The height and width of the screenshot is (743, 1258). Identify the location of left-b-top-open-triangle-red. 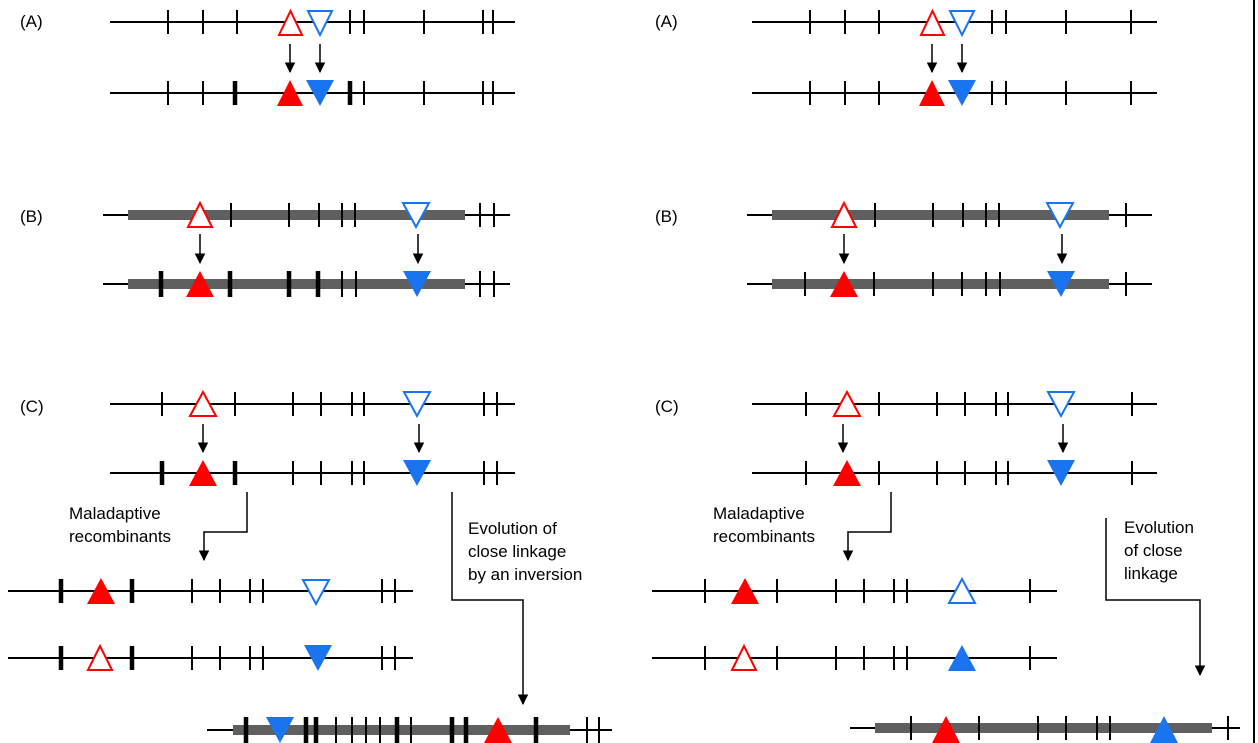
(200, 214).